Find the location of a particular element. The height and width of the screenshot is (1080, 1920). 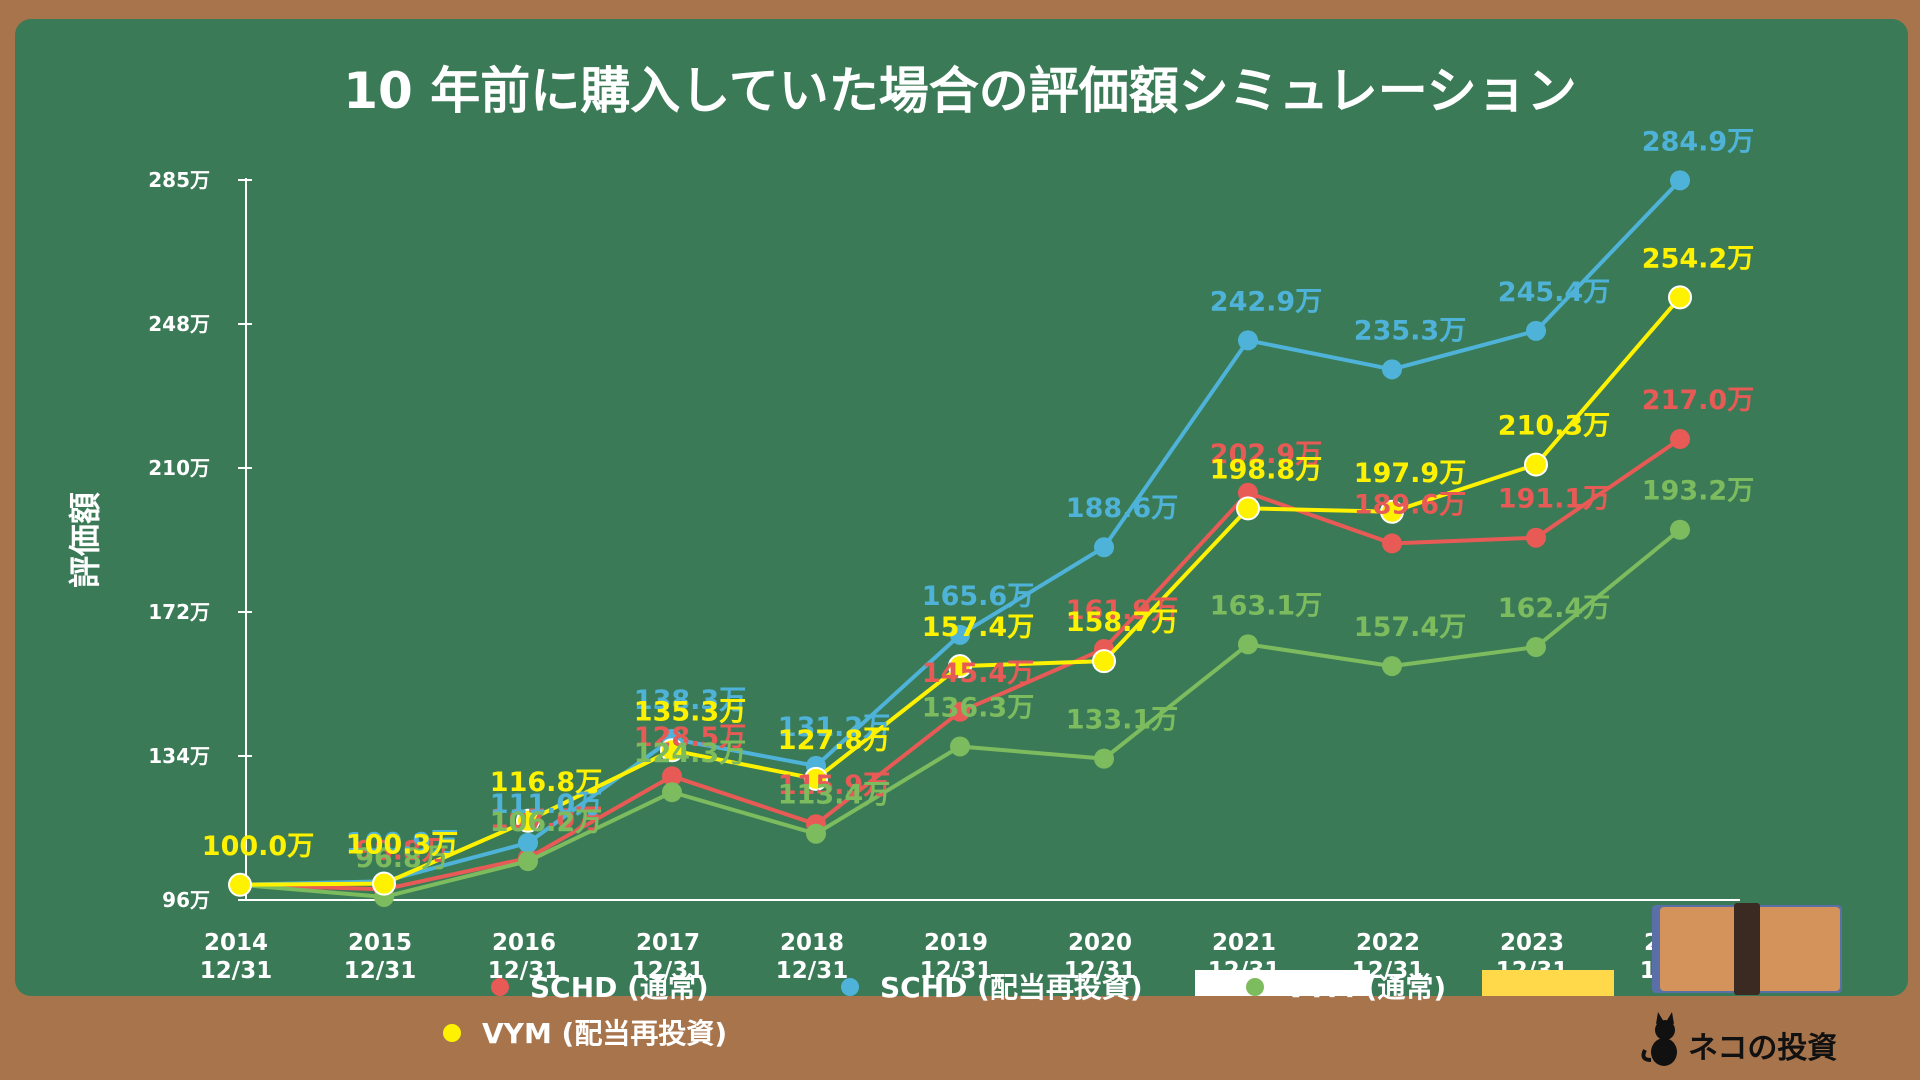

data-label: 235.3万 is located at coordinates (1410, 330).